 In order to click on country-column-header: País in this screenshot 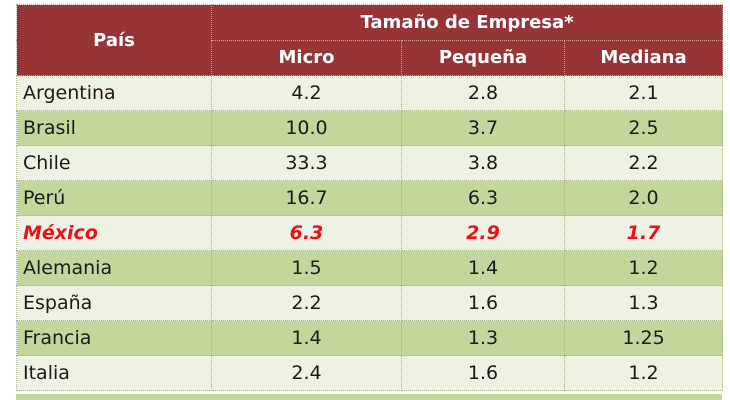, I will do `click(114, 40)`.